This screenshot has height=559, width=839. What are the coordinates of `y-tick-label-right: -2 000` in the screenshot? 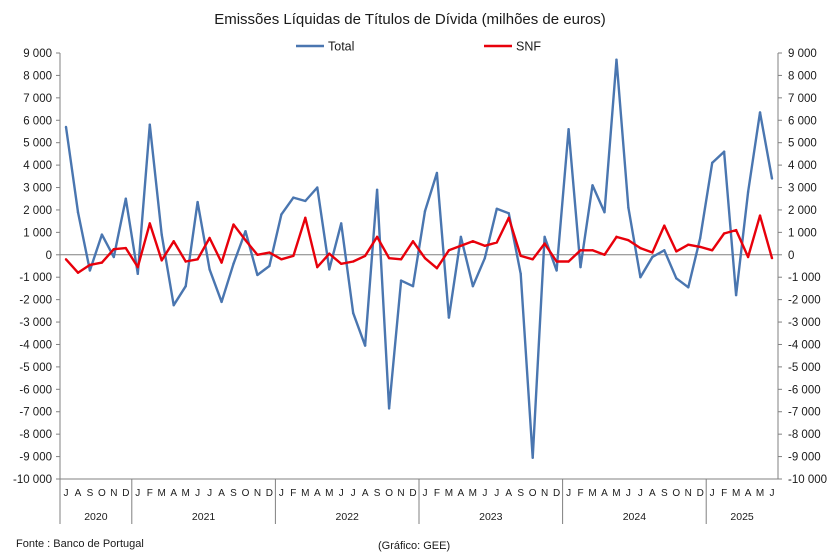 It's located at (804, 301).